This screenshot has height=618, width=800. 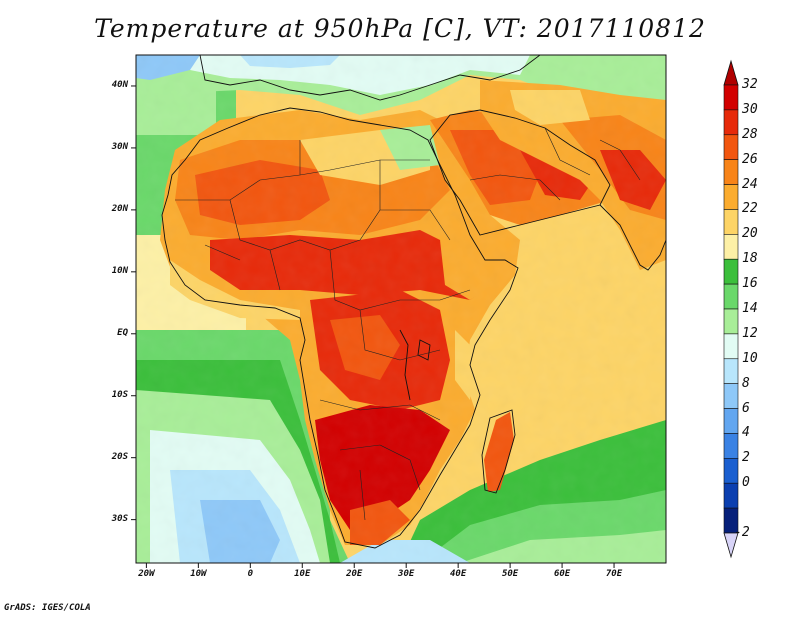 What do you see at coordinates (119, 208) in the screenshot?
I see `lat-tick-label: 20N` at bounding box center [119, 208].